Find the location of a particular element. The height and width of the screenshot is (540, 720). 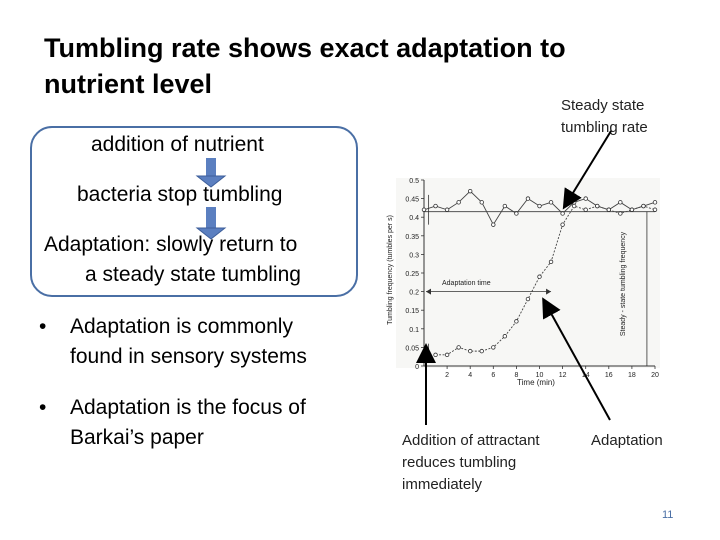

y-tick-label: 0.4 is located at coordinates (414, 218).